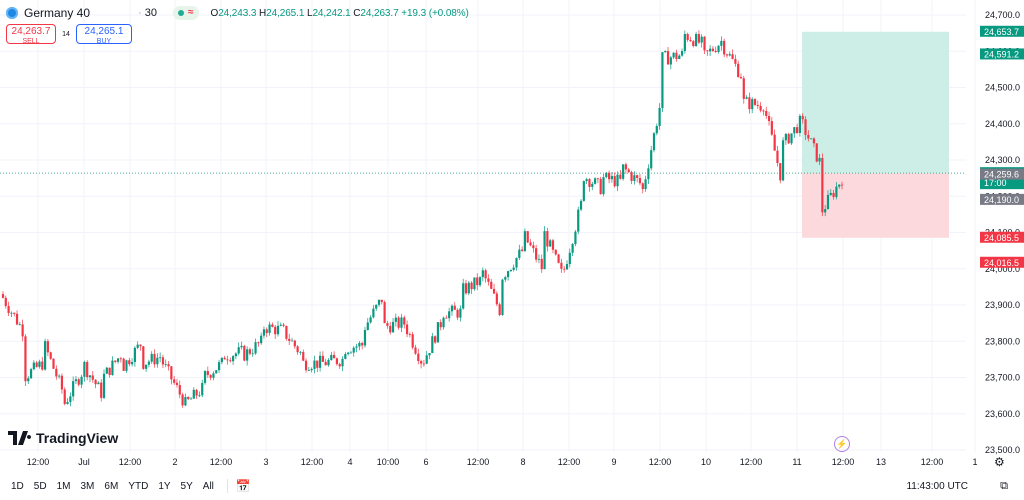 This screenshot has width=1024, height=500. What do you see at coordinates (243, 486) in the screenshot?
I see `calendar-icon: 📅` at bounding box center [243, 486].